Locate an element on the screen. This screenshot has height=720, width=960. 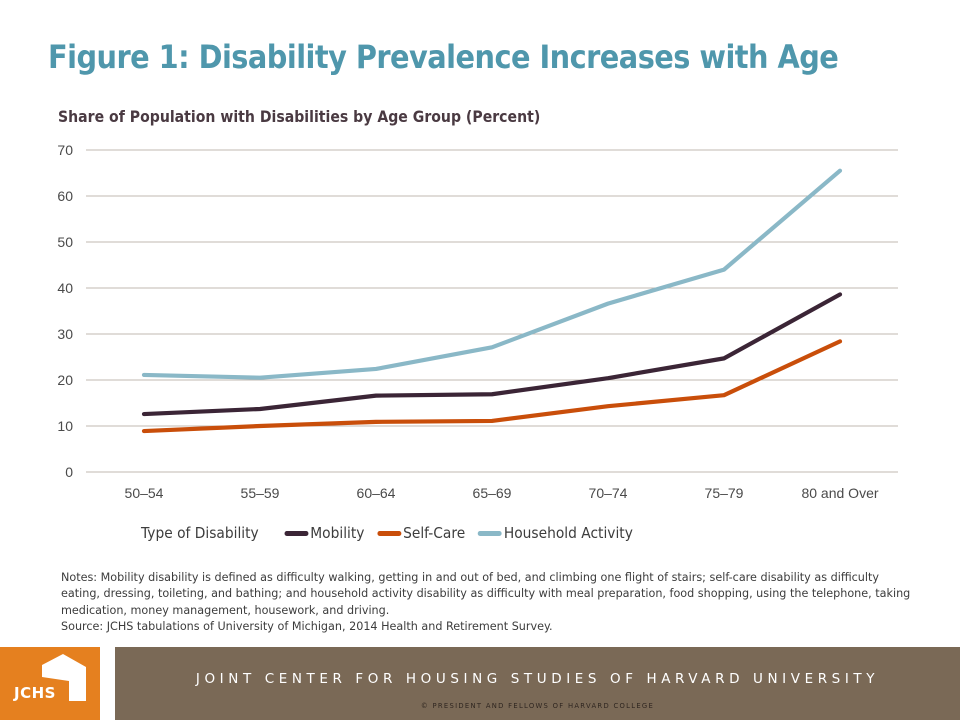
y-tick-label: 60 is located at coordinates (65, 196).